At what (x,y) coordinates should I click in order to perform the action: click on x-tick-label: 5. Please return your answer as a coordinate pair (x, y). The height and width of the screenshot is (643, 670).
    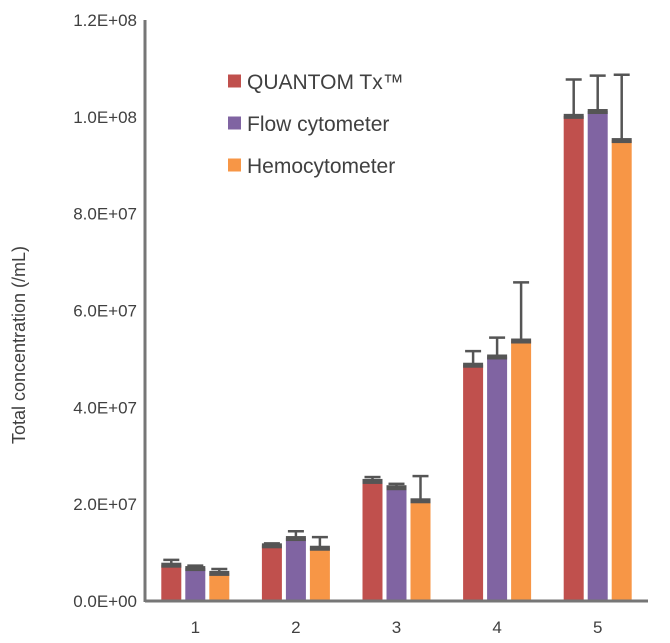
    Looking at the image, I should click on (597, 627).